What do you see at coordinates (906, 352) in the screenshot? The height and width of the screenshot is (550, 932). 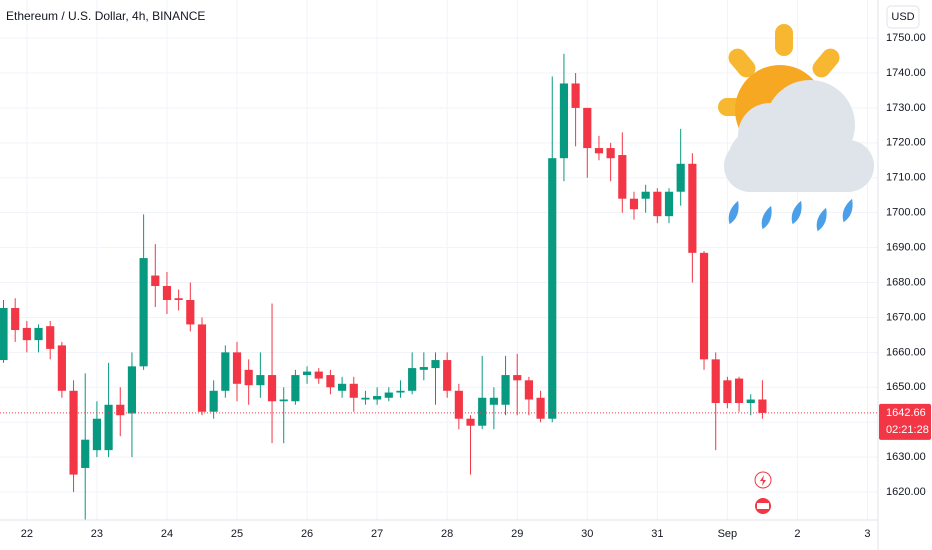 I see `y-tick-label: 1660.00` at bounding box center [906, 352].